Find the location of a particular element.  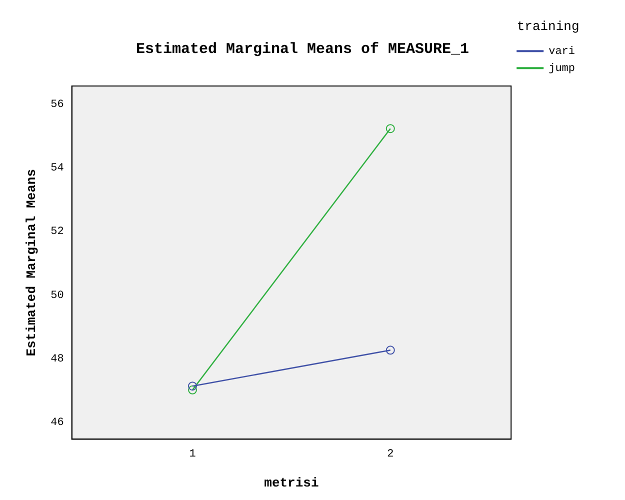

y-tick-label: 46 is located at coordinates (57, 422).